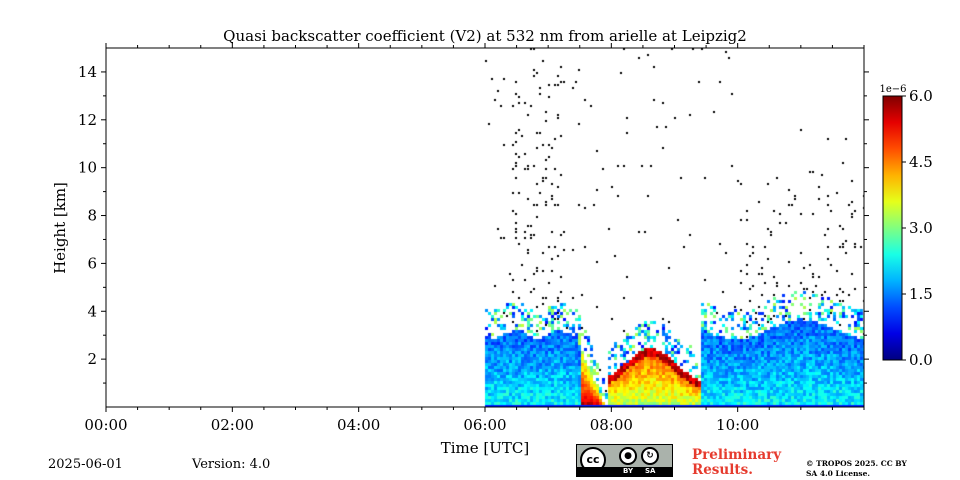 This screenshot has width=960, height=480. Describe the element at coordinates (650, 471) in the screenshot. I see `sa-label: SA` at that location.